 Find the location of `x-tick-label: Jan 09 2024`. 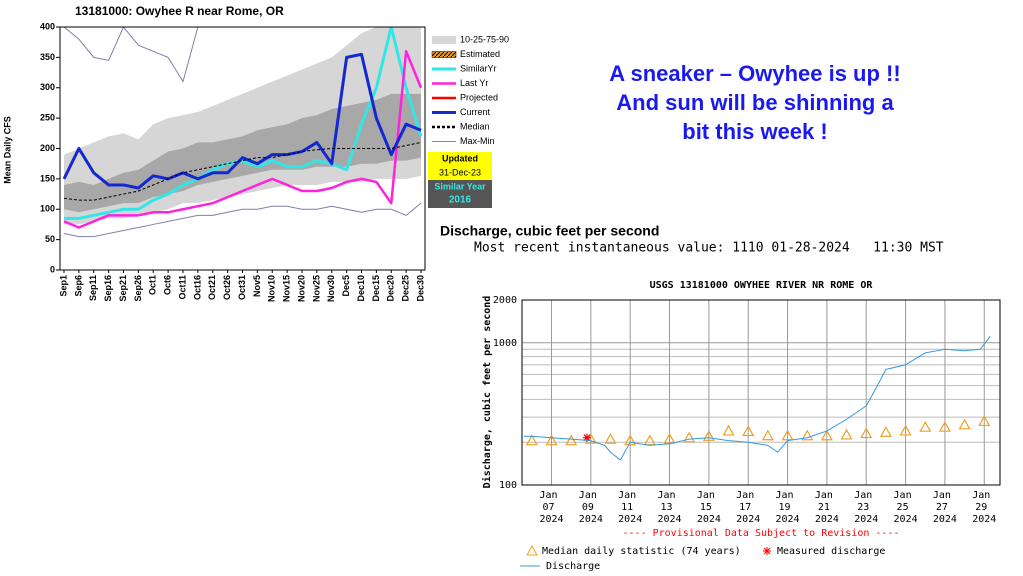

x-tick-label: Jan 09 2024 is located at coordinates (591, 507).